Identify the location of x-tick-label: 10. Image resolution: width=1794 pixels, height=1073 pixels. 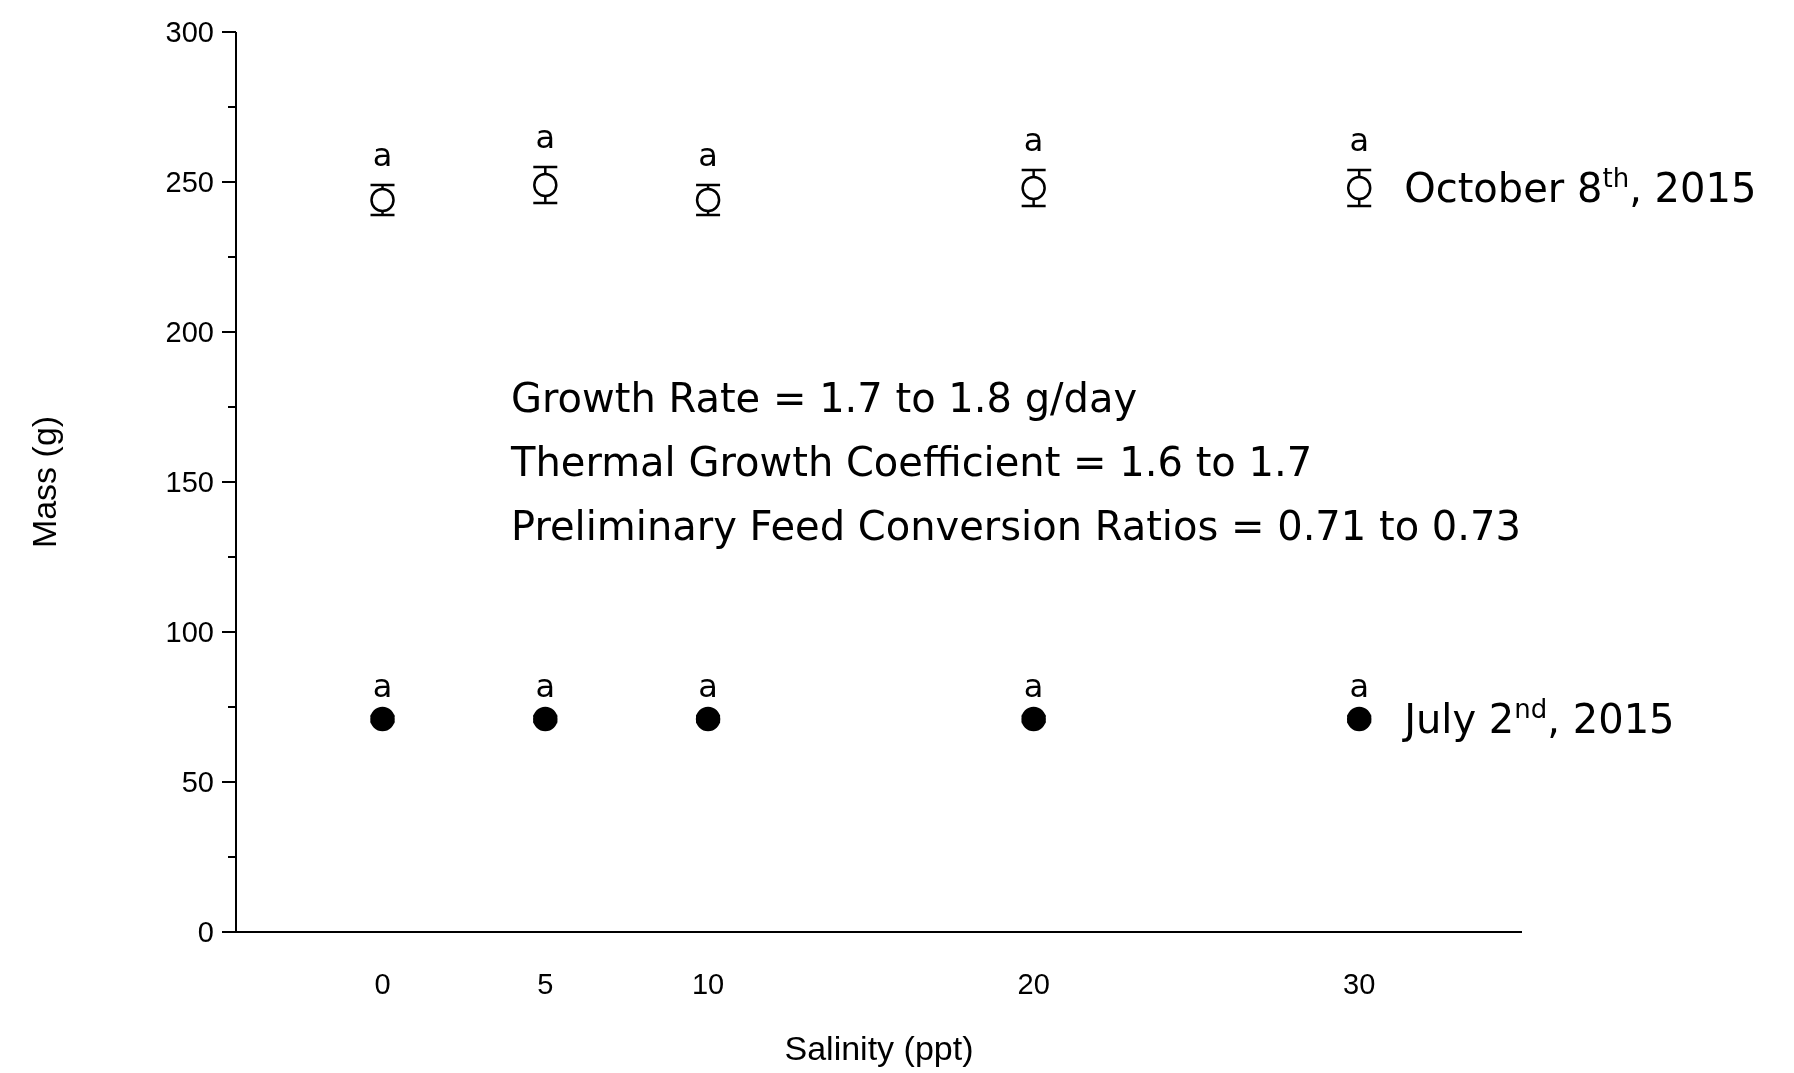
(708, 984).